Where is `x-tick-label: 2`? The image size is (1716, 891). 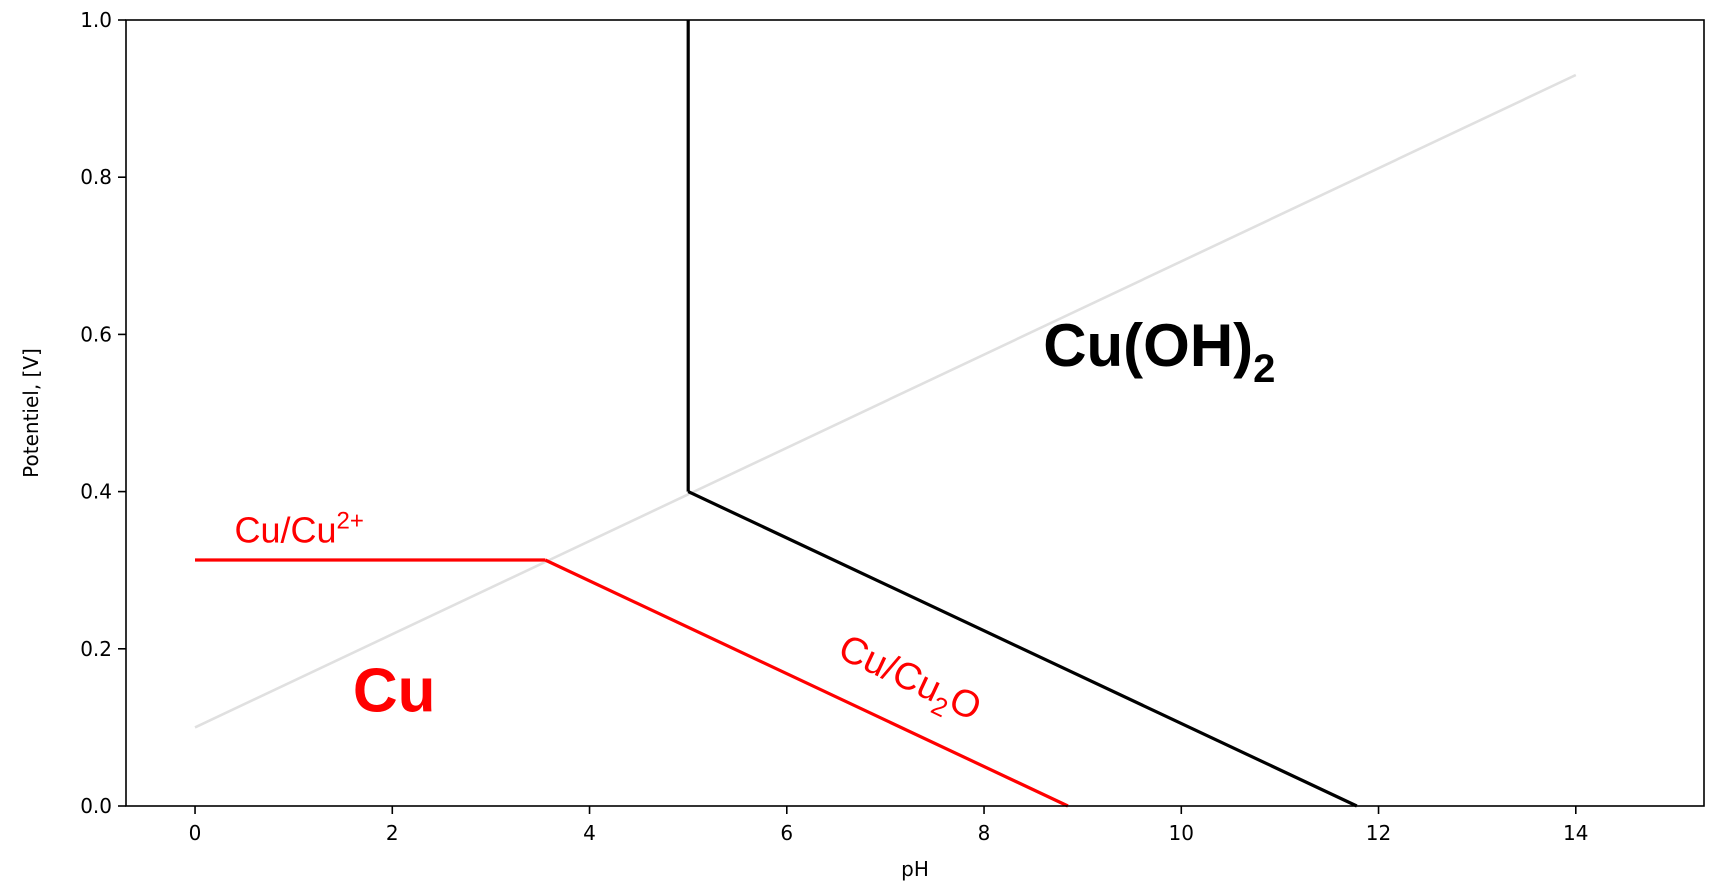 x-tick-label: 2 is located at coordinates (392, 833).